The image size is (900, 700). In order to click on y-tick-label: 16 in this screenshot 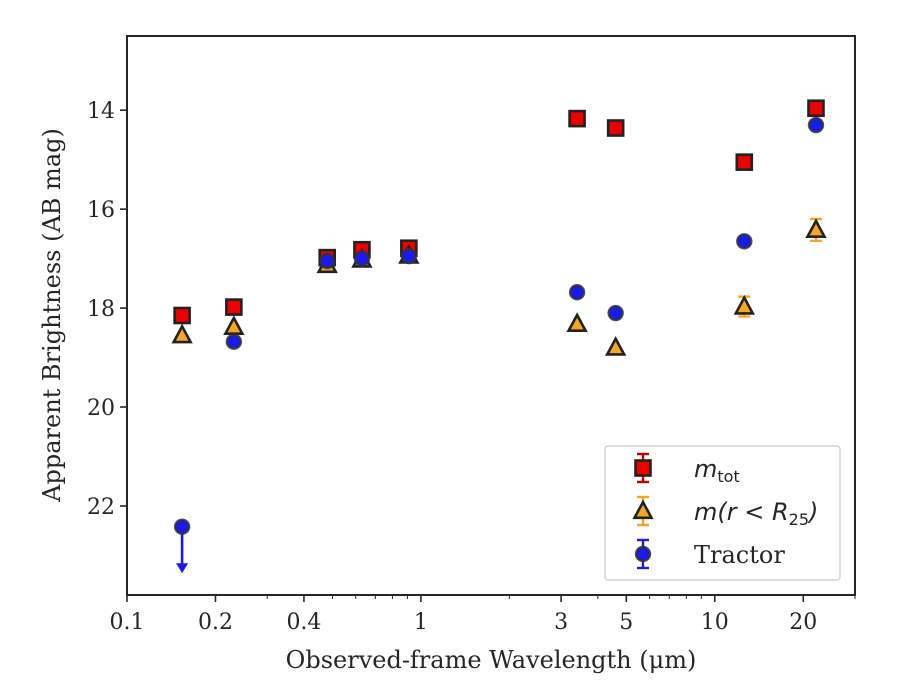, I will do `click(101, 210)`.